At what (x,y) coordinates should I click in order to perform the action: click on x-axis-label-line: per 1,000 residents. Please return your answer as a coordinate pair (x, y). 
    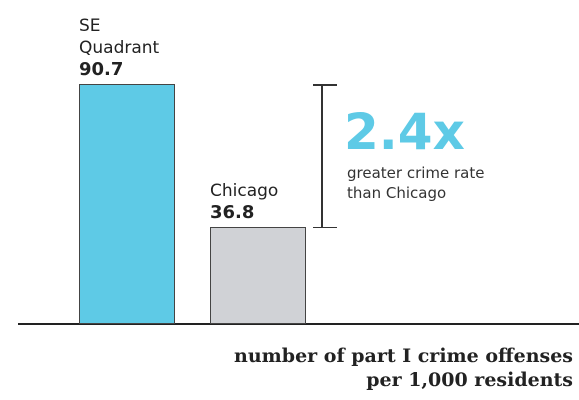
    Looking at the image, I should click on (469, 380).